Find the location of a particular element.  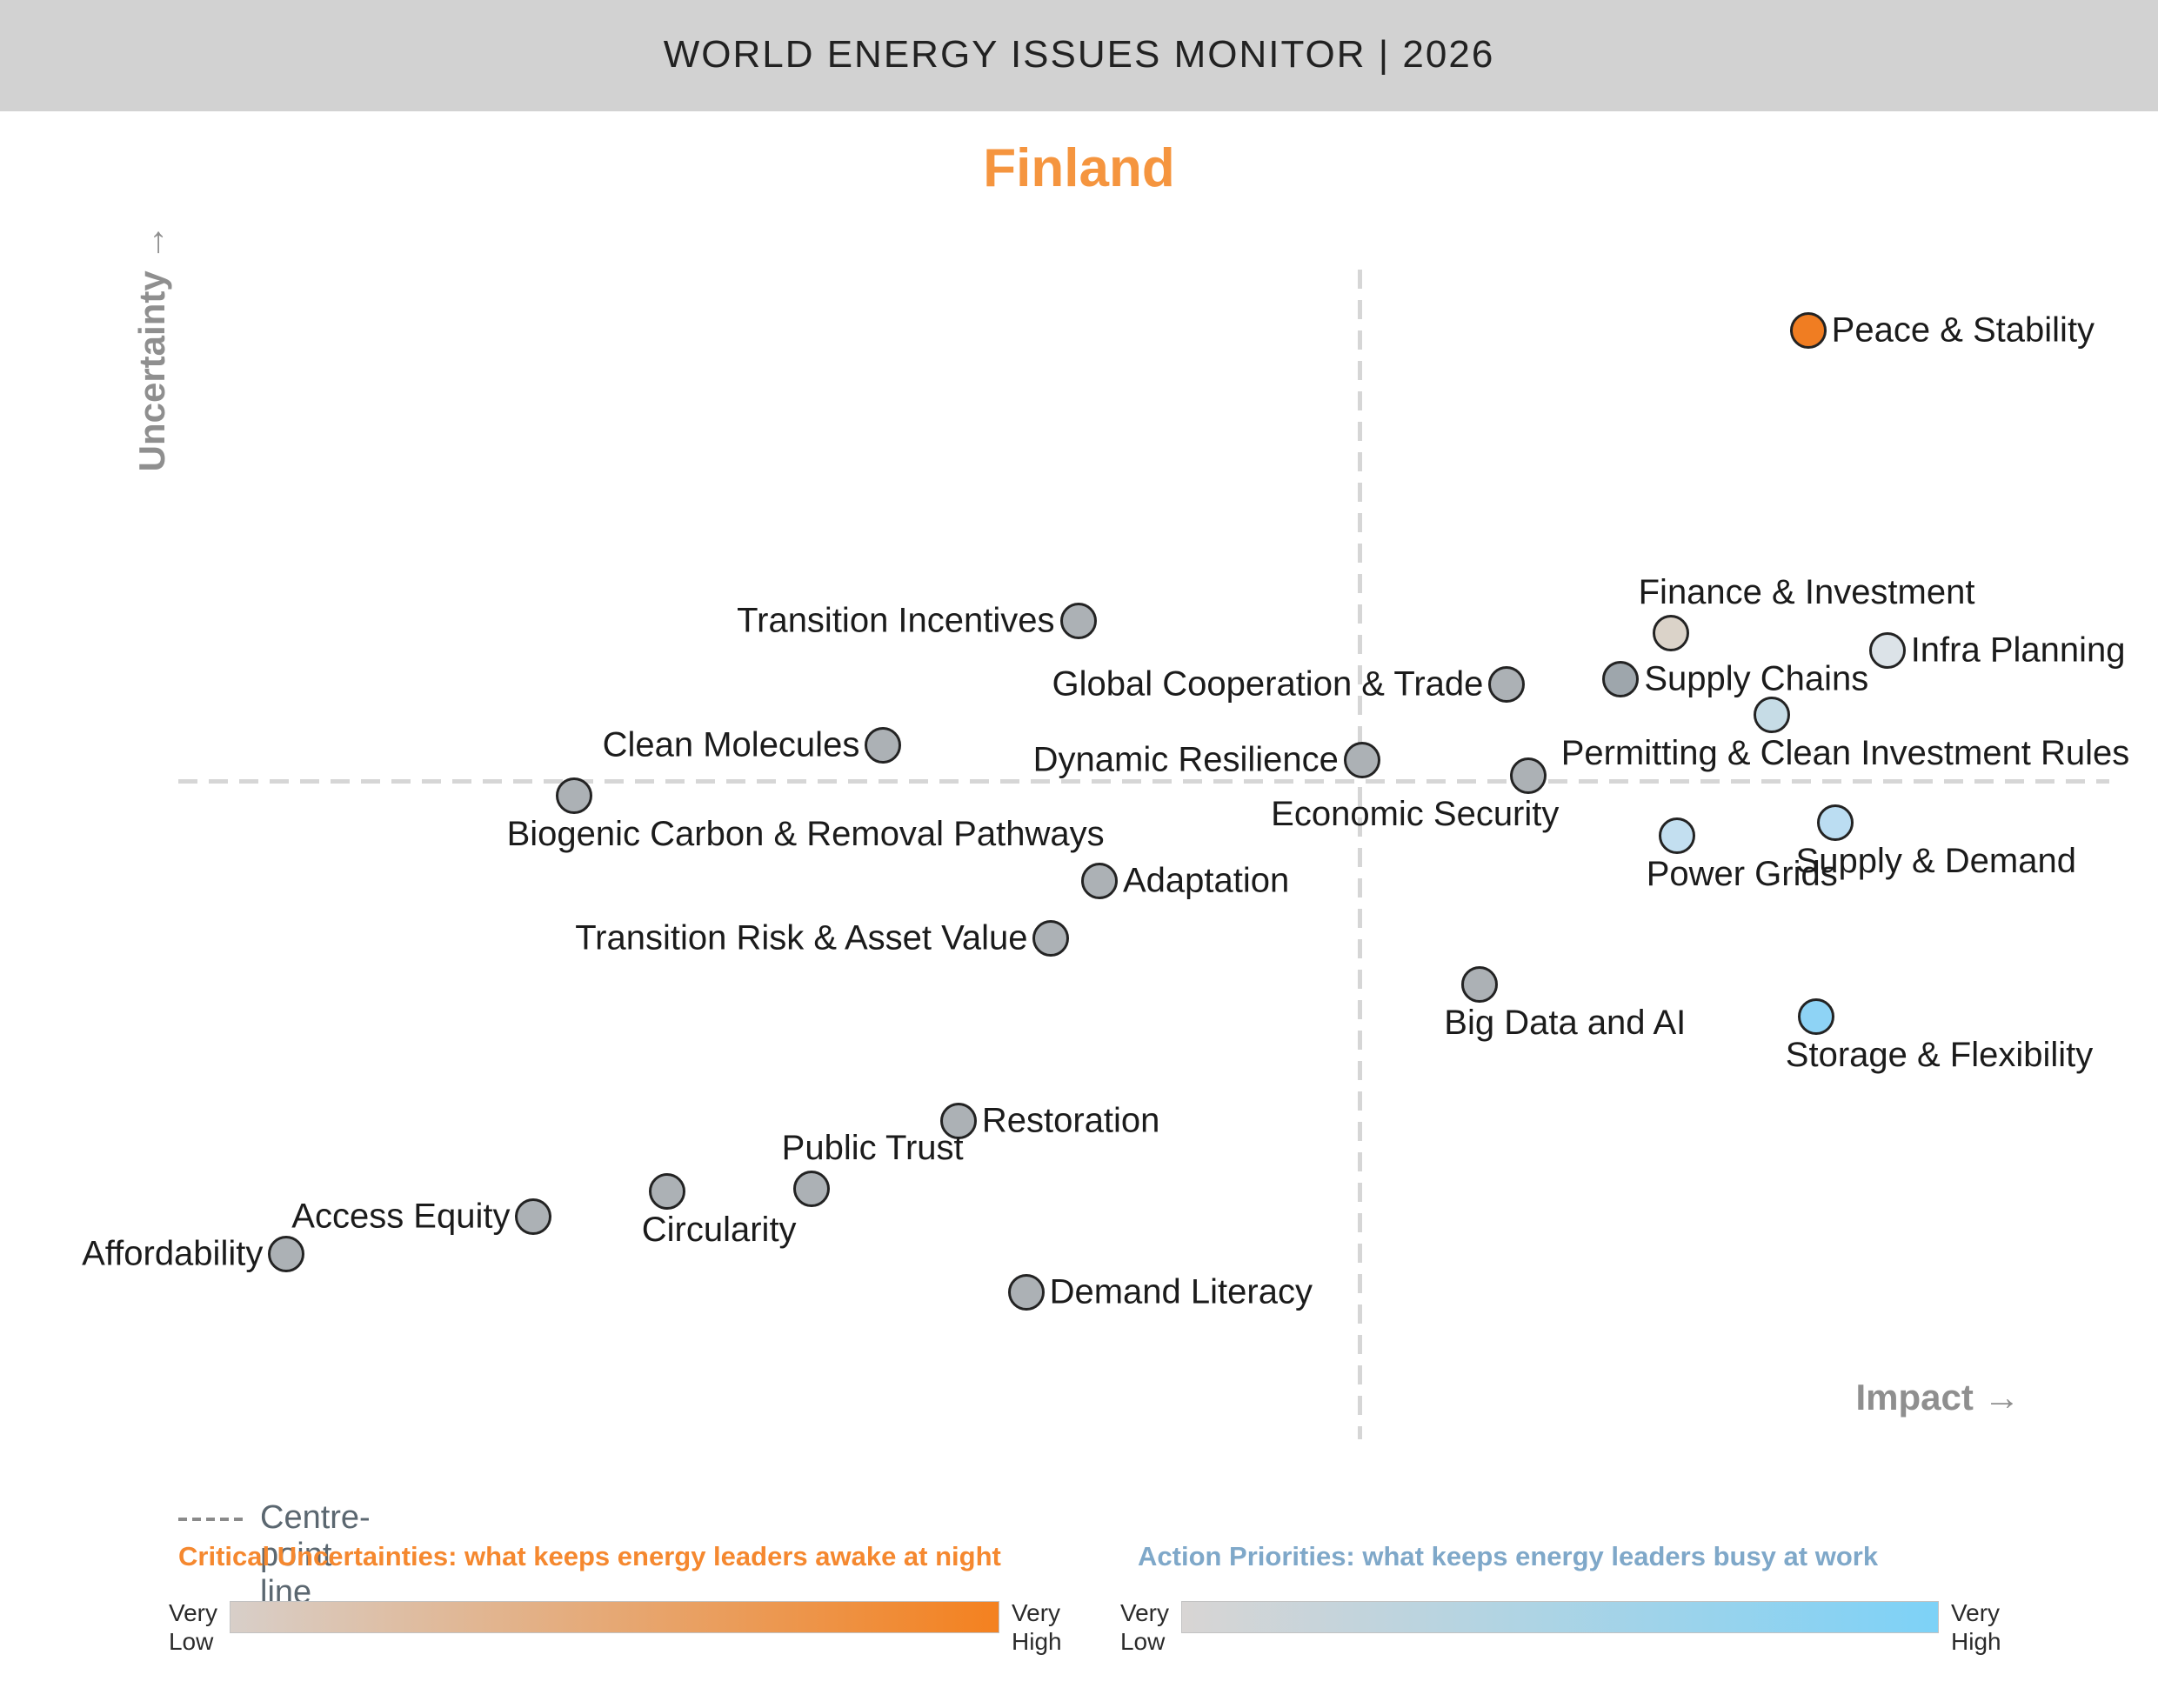

country-title: Finland is located at coordinates (1079, 168).